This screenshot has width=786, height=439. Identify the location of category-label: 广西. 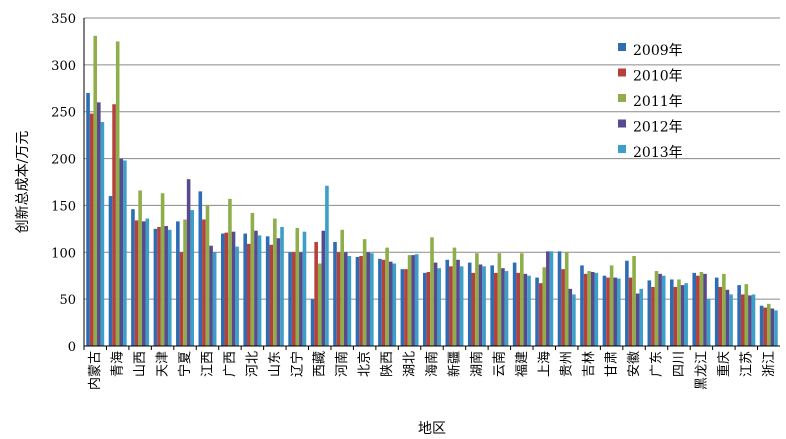
(230, 364).